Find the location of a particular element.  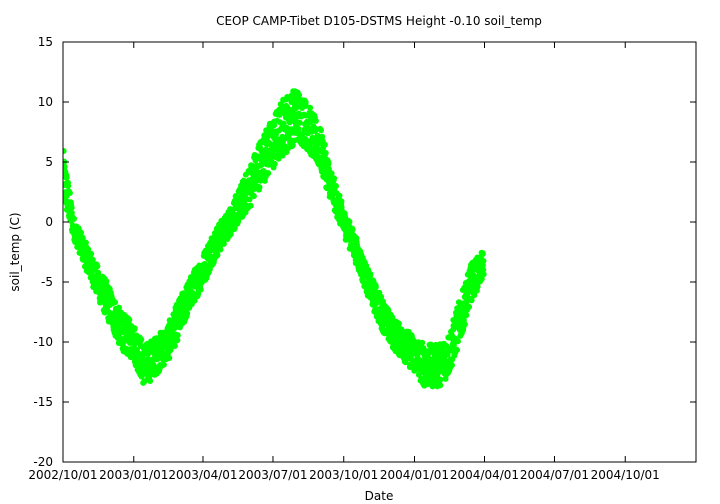

x-tick-label: 2002/10/01 is located at coordinates (62, 475).